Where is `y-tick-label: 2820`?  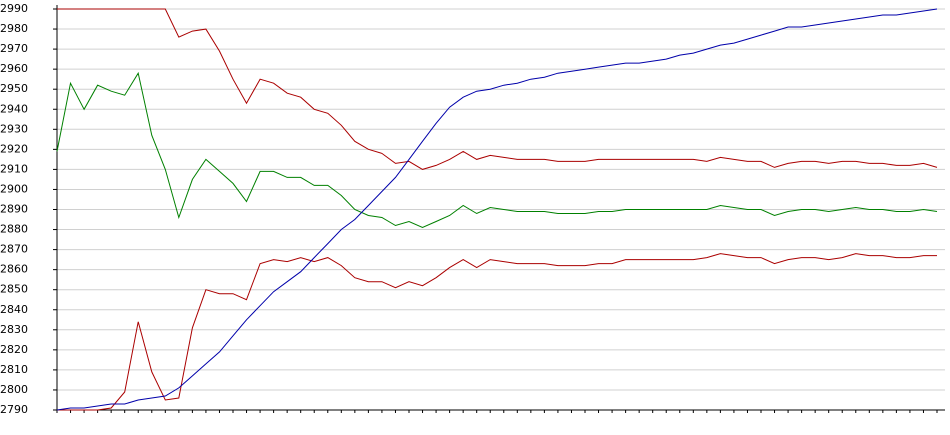 y-tick-label: 2820 is located at coordinates (14, 349).